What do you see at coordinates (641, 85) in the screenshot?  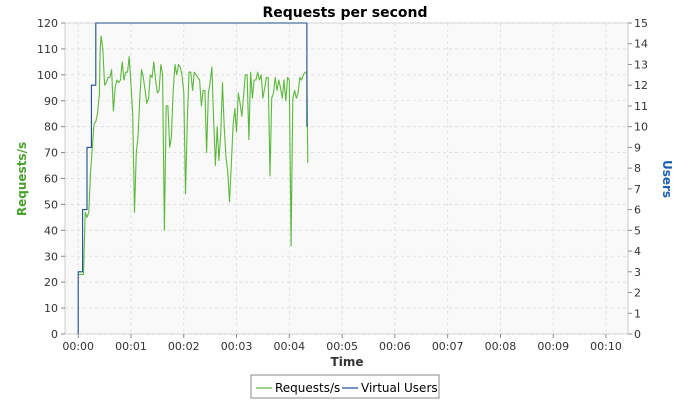 I see `y2-tick-label: 12` at bounding box center [641, 85].